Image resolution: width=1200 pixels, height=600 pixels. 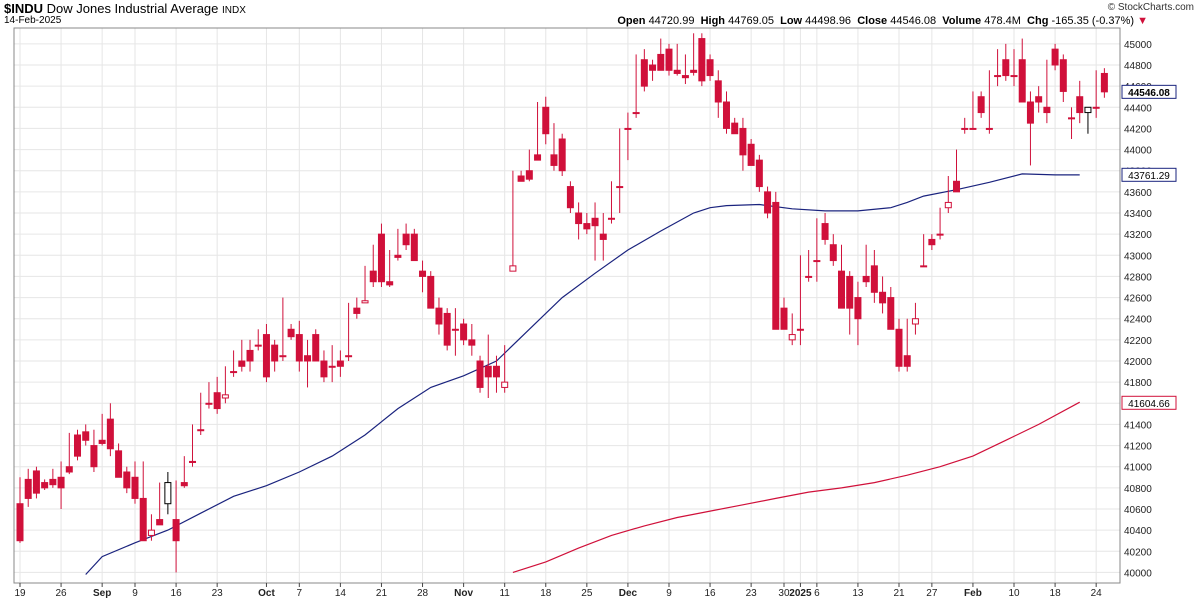 I want to click on y-tick-label: 43400, so click(x=1138, y=214).